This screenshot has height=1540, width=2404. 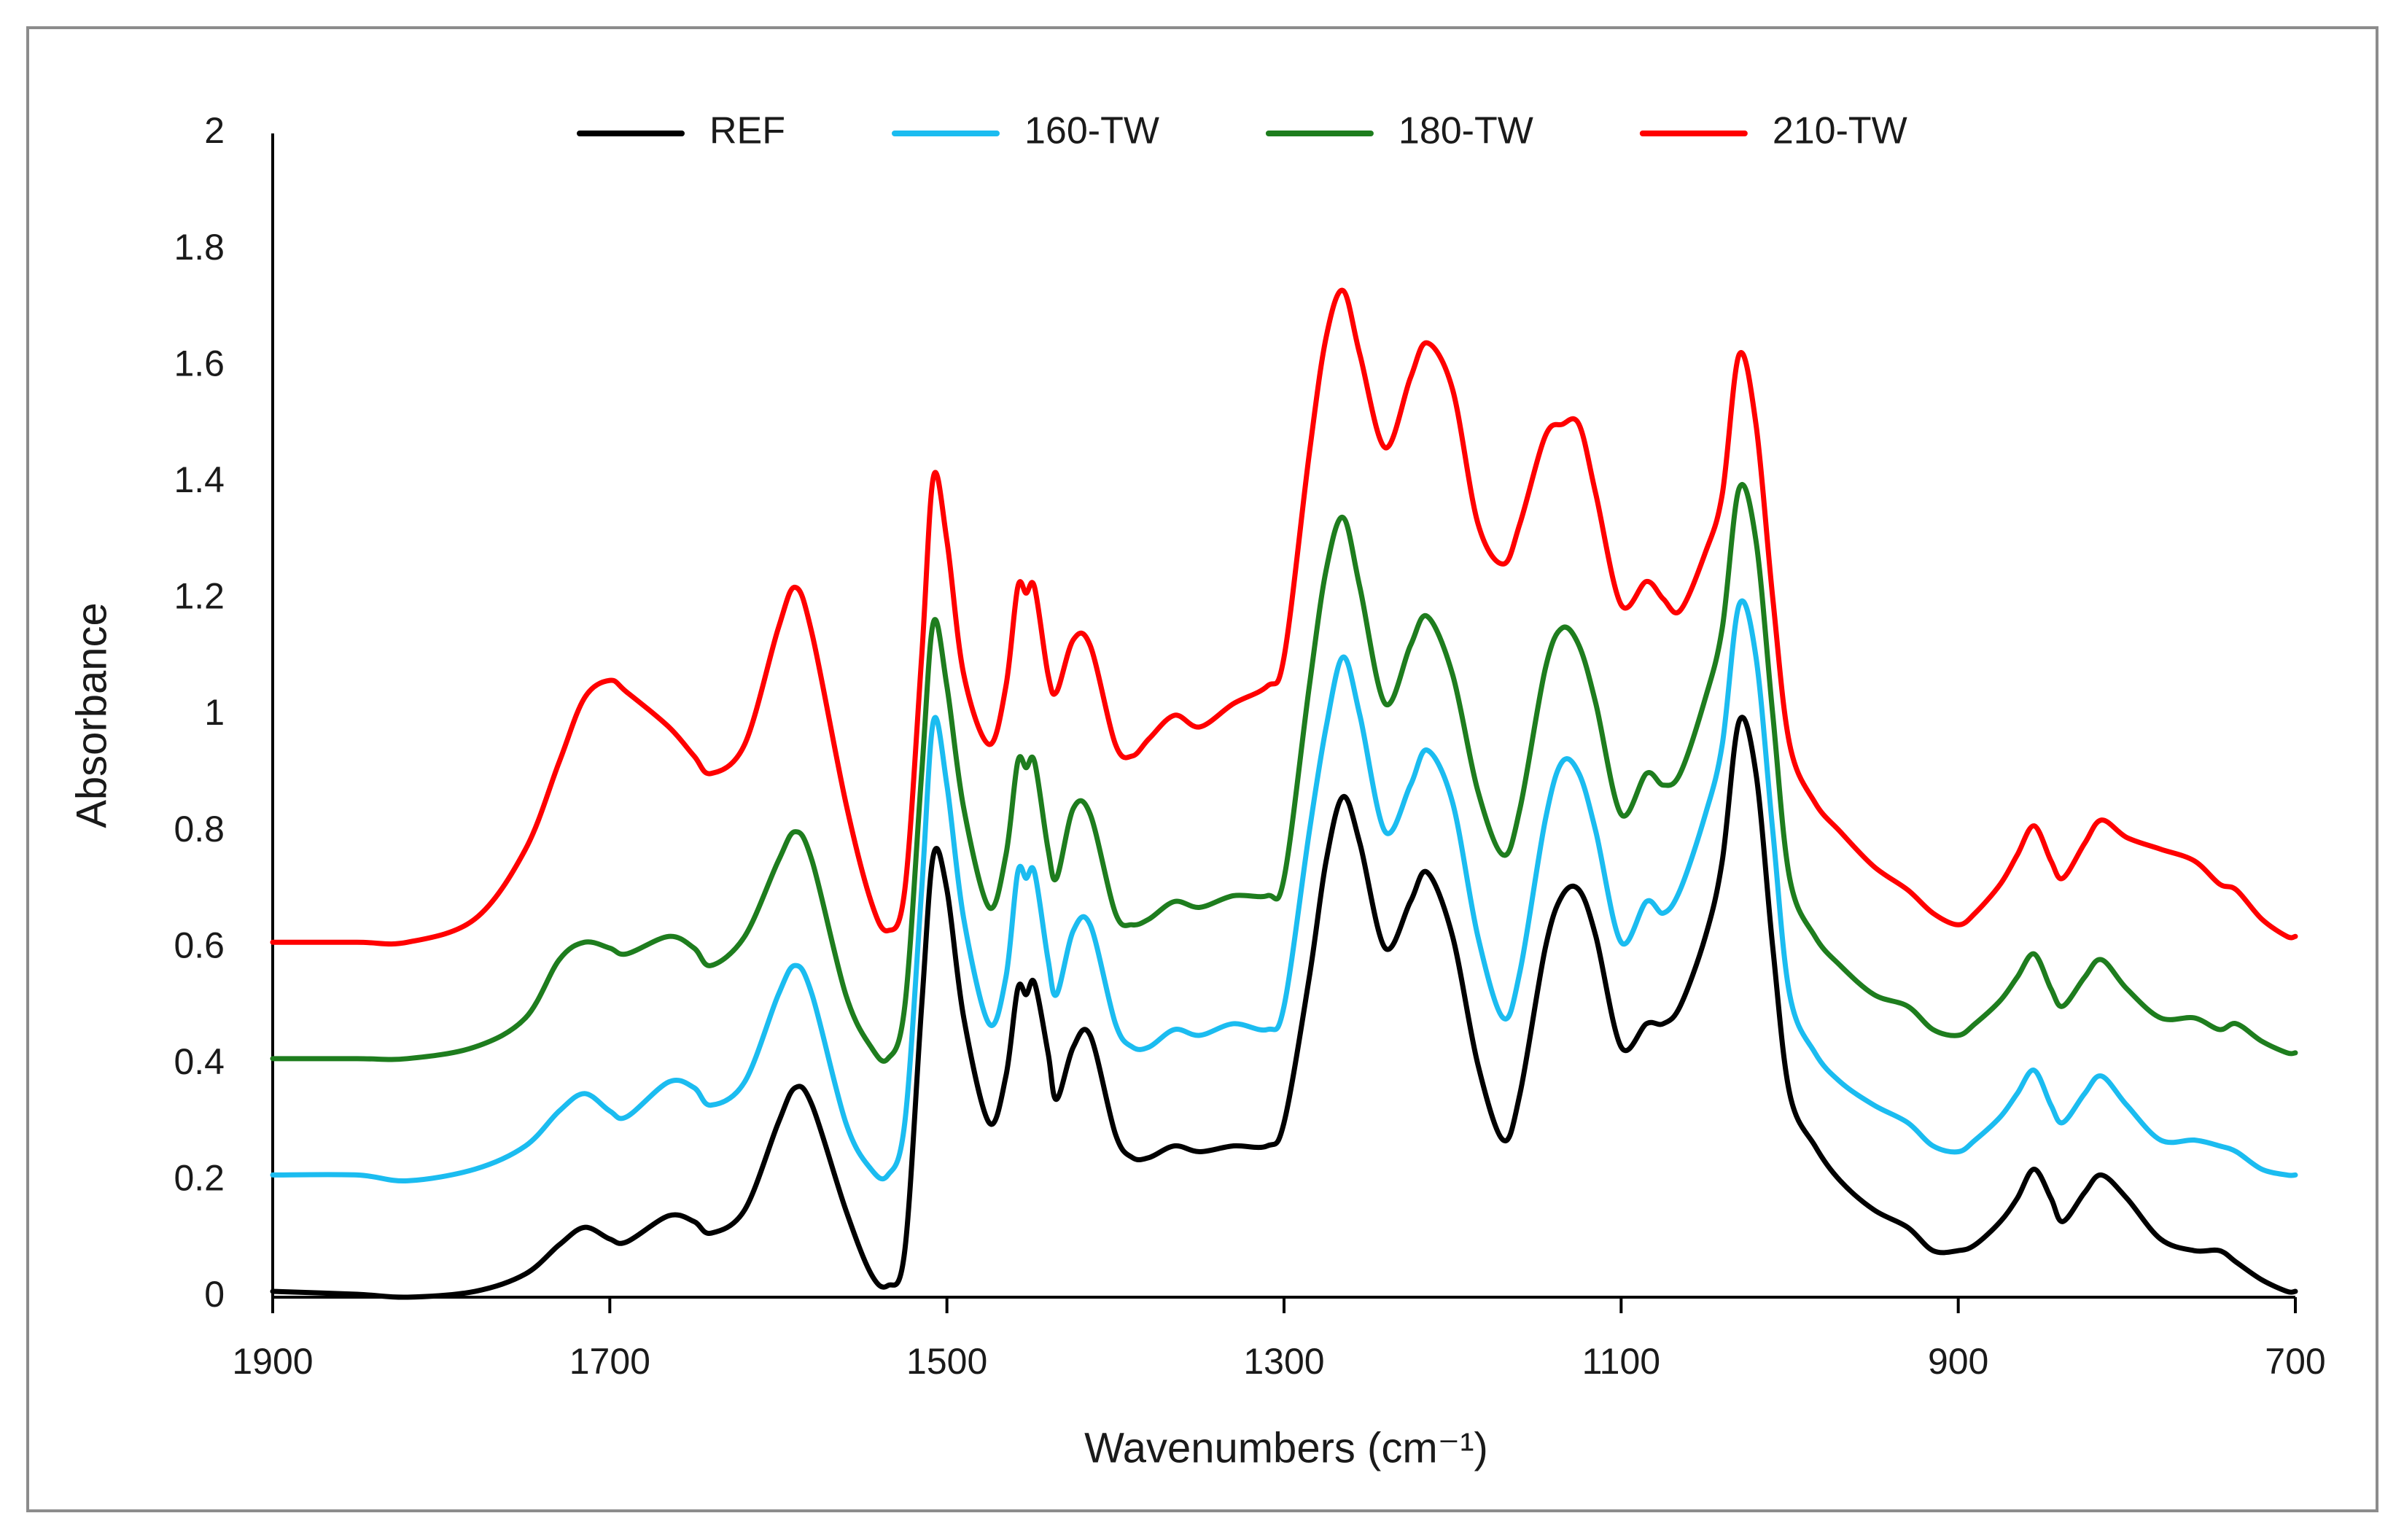 What do you see at coordinates (199, 945) in the screenshot?
I see `y-tick-label: 0.6` at bounding box center [199, 945].